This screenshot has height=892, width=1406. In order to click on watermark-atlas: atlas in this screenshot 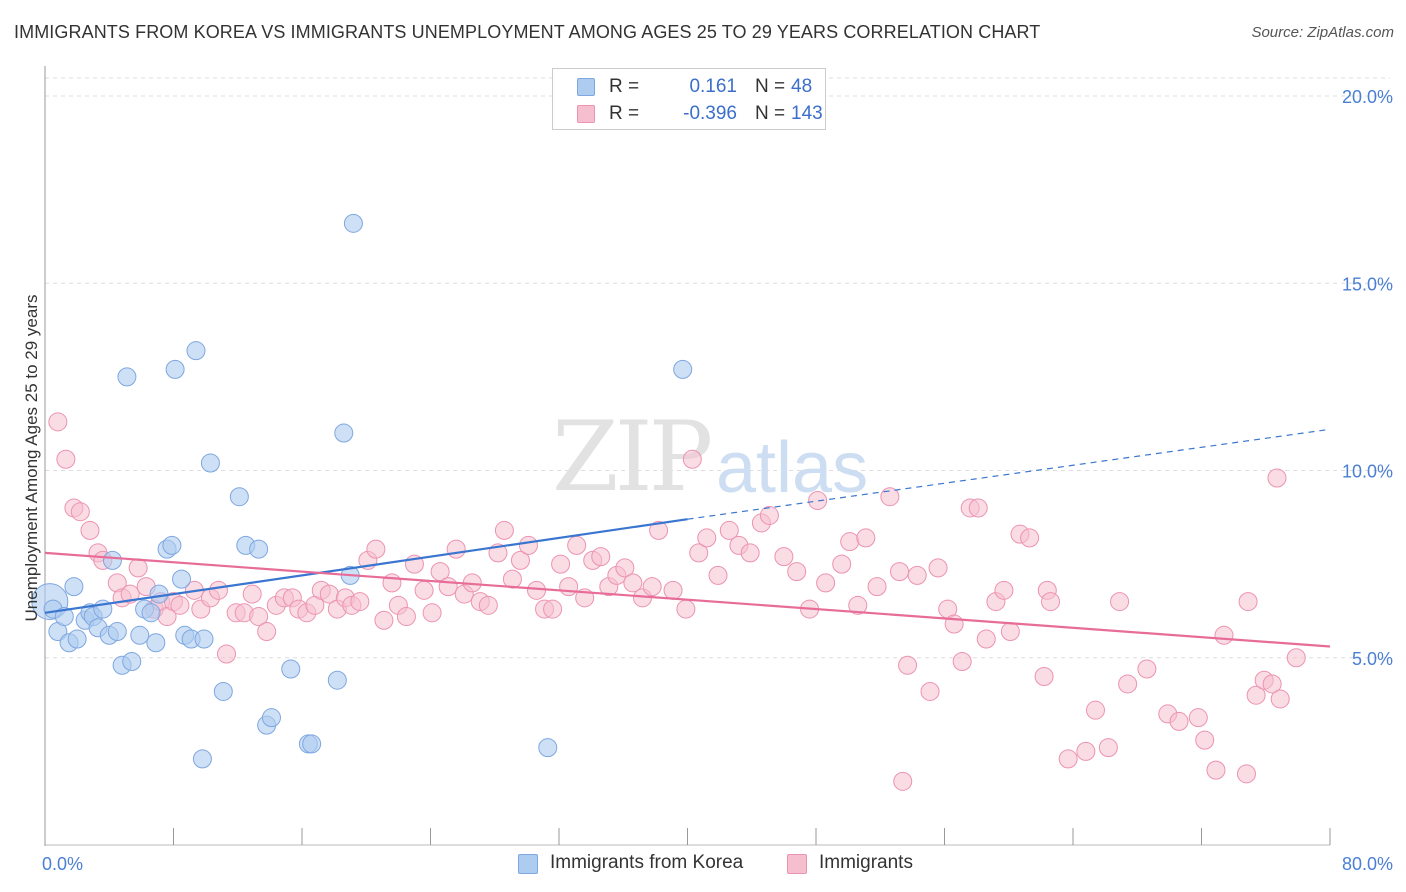, I will do `click(792, 468)`.